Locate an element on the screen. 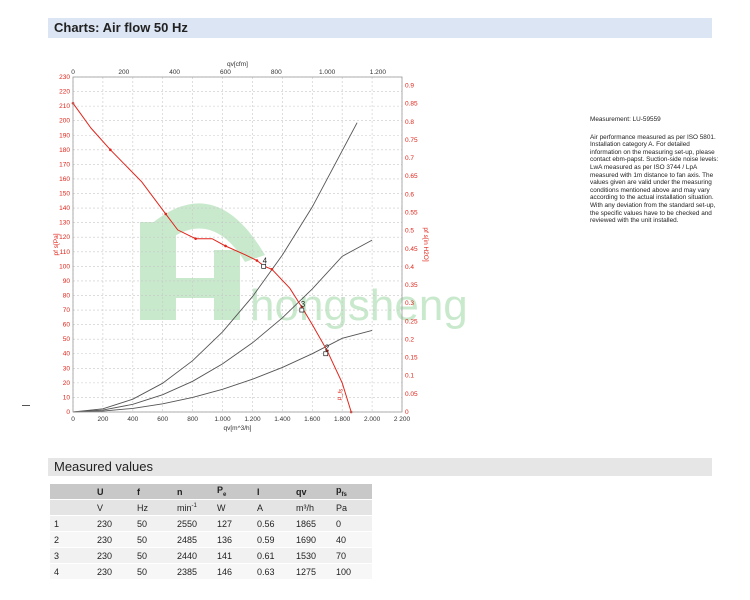 The width and height of the screenshot is (750, 600). header-cell: qv is located at coordinates (312, 492).